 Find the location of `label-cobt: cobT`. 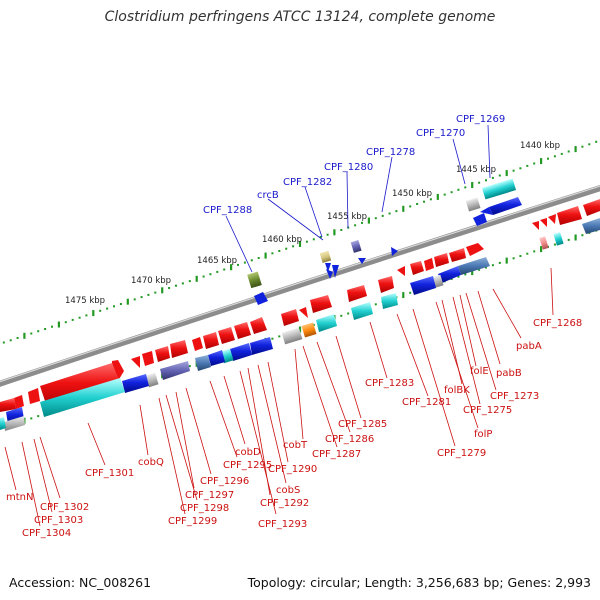

label-cobt: cobT is located at coordinates (295, 445).